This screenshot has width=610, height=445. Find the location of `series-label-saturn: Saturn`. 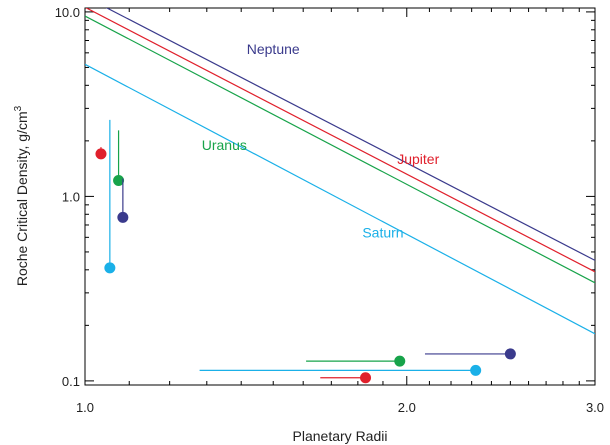

series-label-saturn: Saturn is located at coordinates (382, 232).